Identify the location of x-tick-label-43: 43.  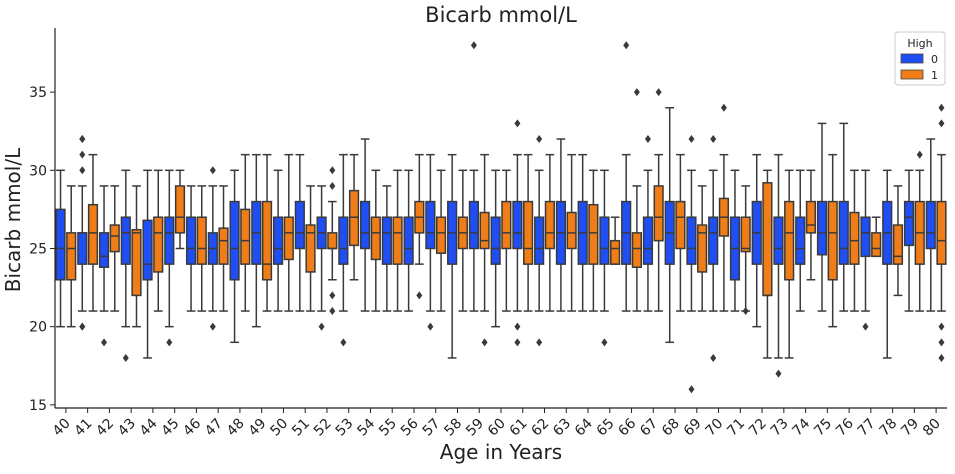
(127, 428).